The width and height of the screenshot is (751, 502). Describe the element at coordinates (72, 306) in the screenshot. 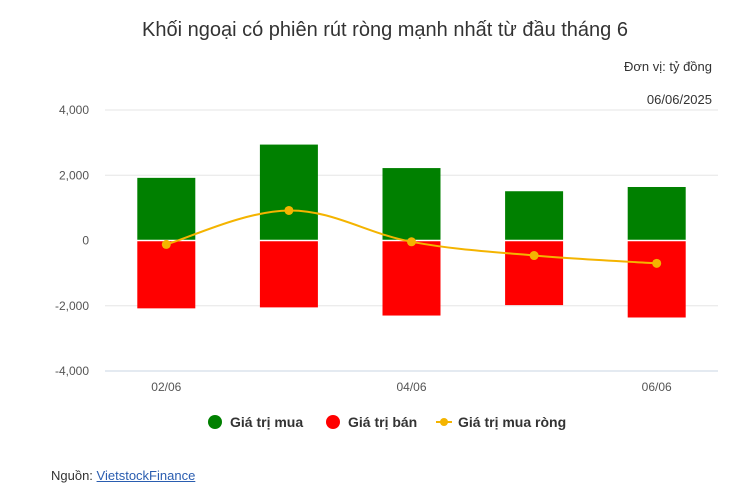

I see `y-tick-label: -2,000` at that location.